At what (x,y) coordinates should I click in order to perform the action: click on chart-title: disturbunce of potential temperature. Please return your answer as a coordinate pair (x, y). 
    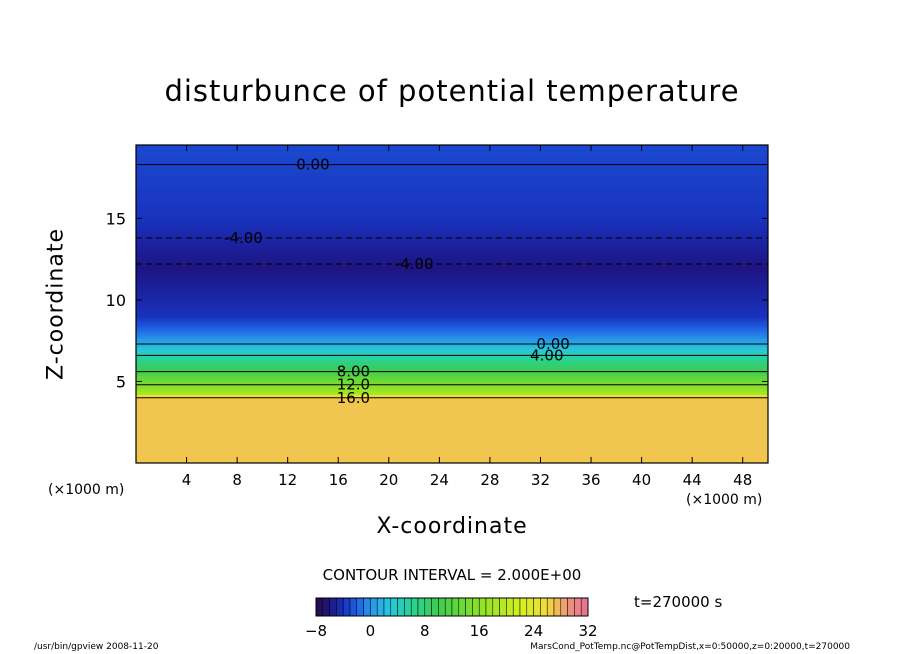
    Looking at the image, I should click on (452, 91).